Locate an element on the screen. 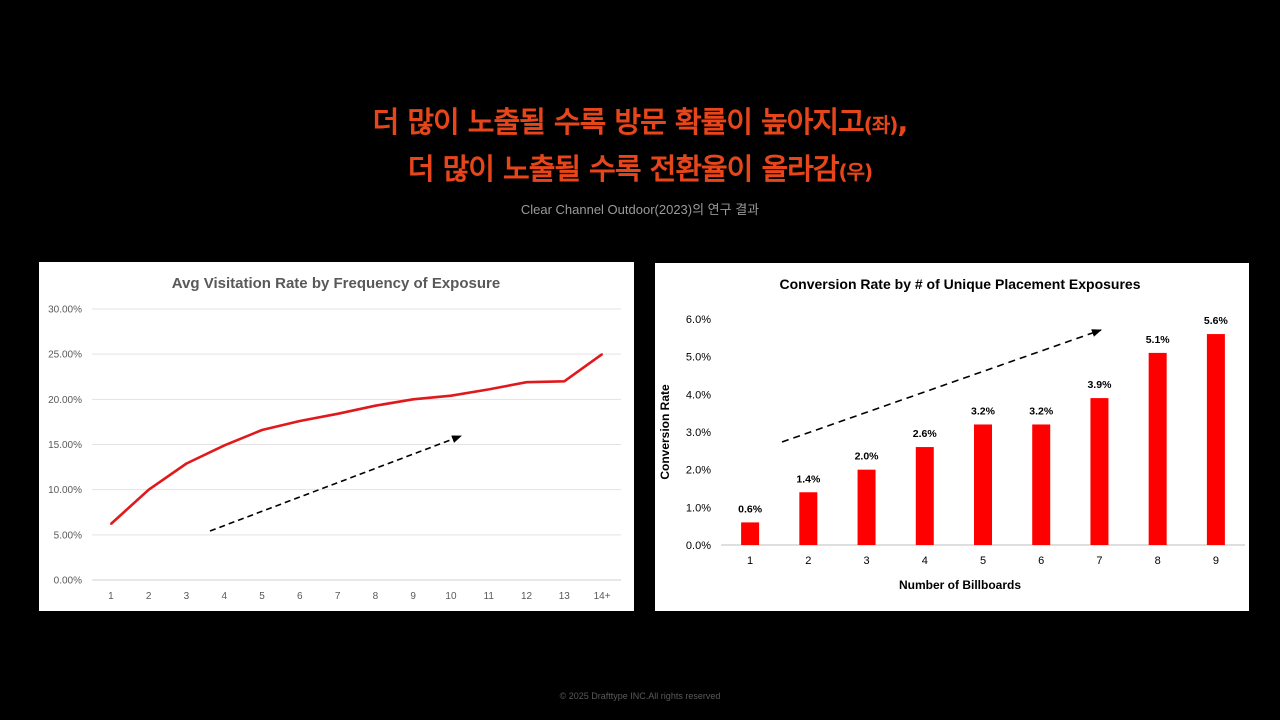 The height and width of the screenshot is (720, 1280). y-tick-label: 30.00% is located at coordinates (65, 310).